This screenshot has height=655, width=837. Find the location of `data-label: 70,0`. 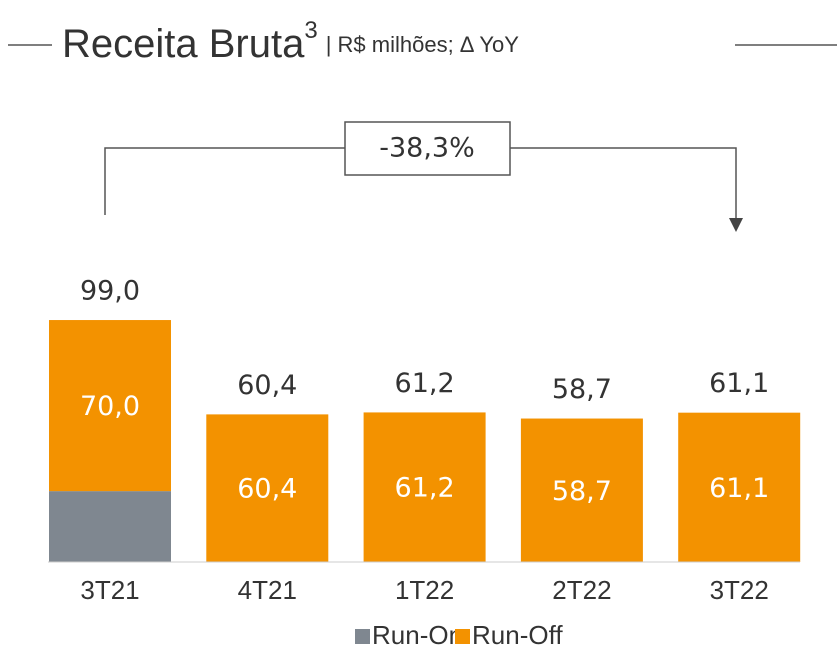

data-label: 70,0 is located at coordinates (110, 406).